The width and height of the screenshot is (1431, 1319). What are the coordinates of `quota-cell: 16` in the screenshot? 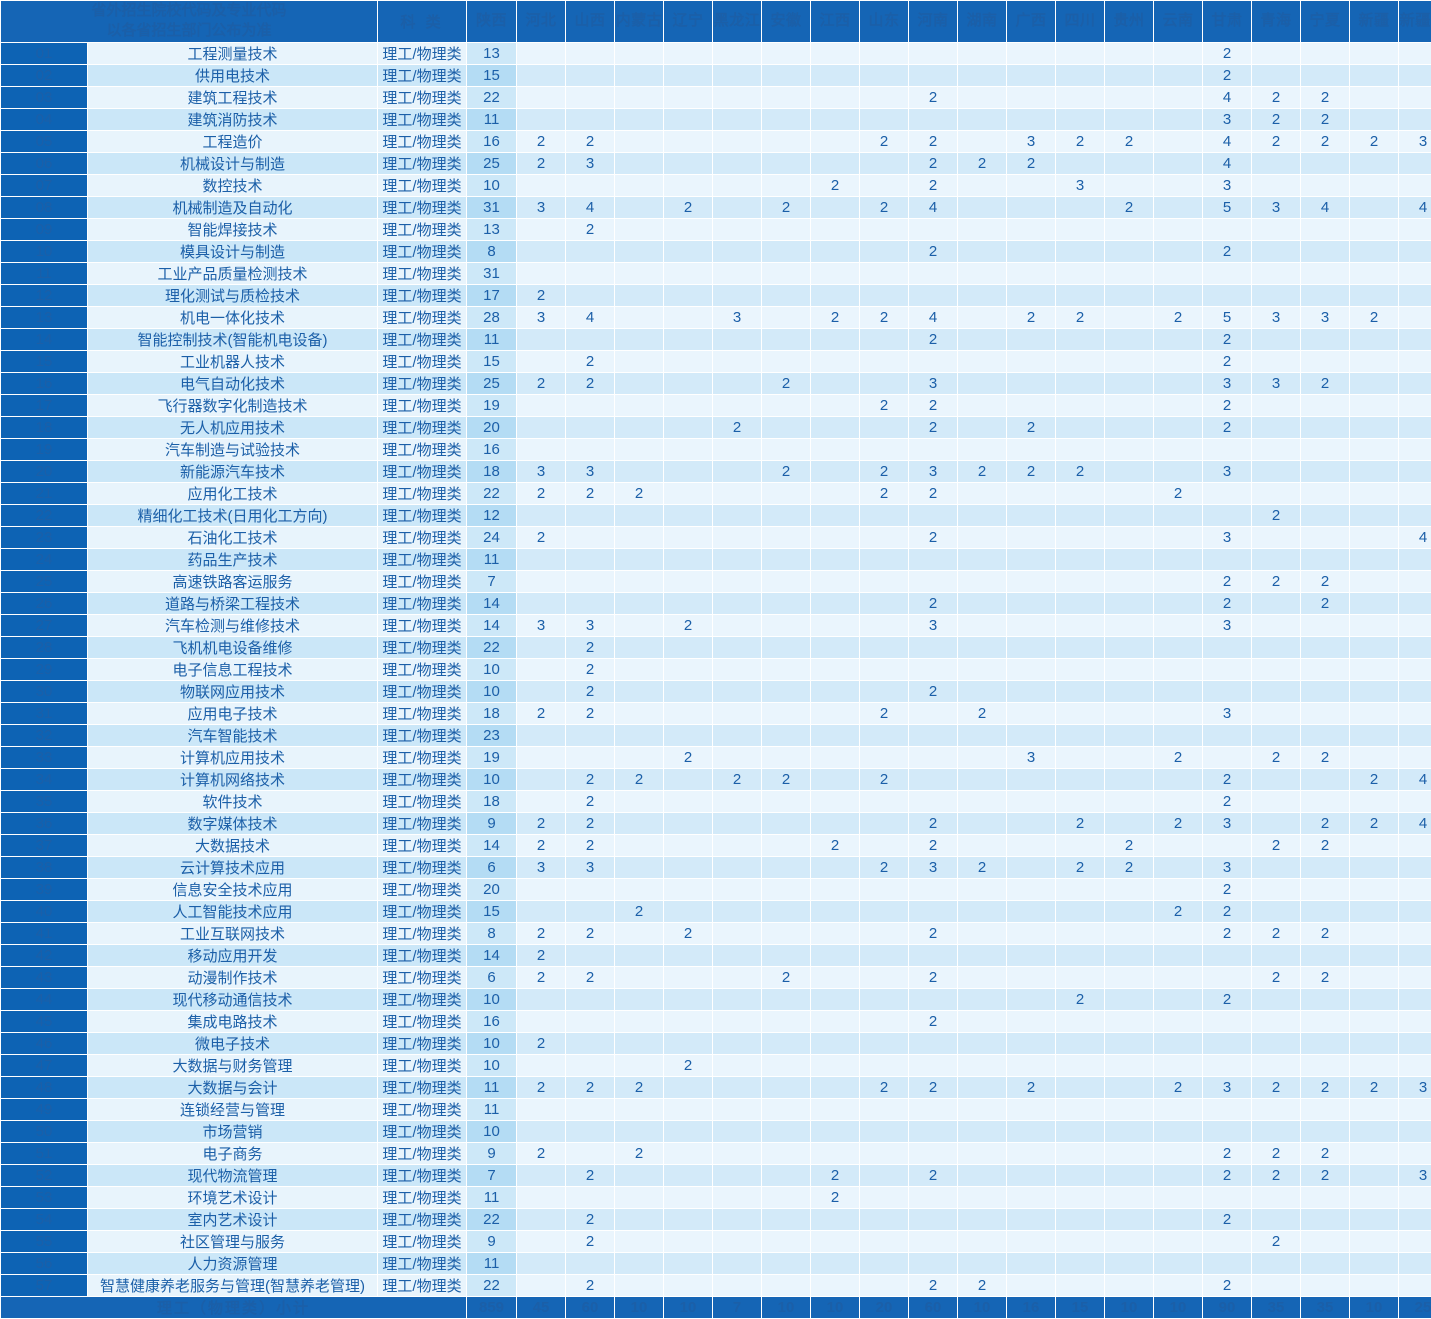 It's located at (492, 141).